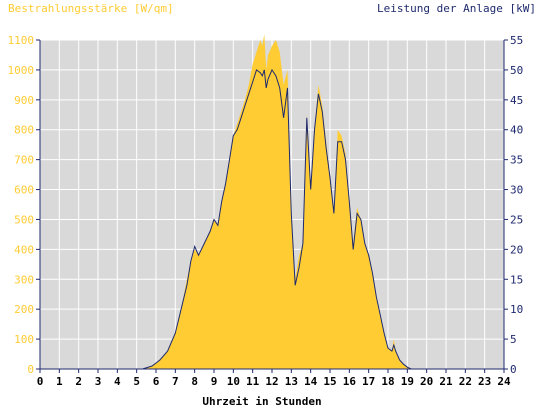  What do you see at coordinates (24, 279) in the screenshot?
I see `left-tick-label: 300` at bounding box center [24, 279].